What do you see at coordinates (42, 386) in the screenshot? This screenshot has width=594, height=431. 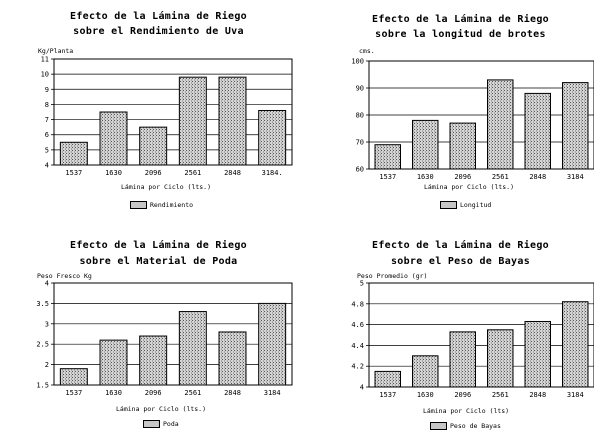 I see `y-tick-label: 1.5` at bounding box center [42, 386].